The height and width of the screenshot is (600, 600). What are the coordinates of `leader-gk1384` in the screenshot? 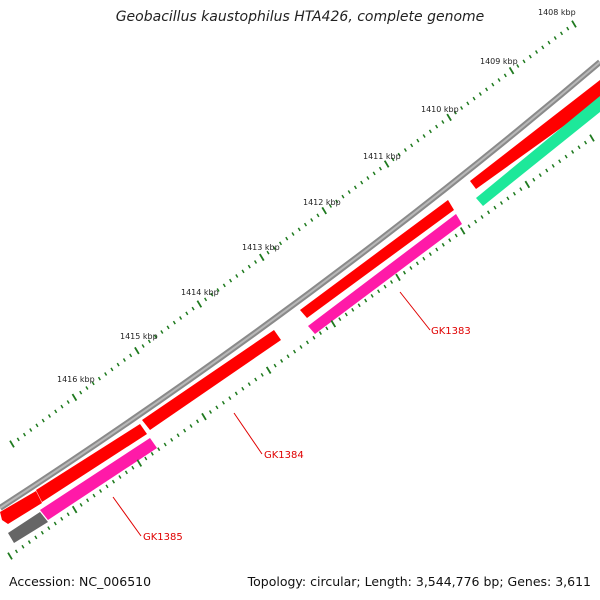 It's located at (248, 433).